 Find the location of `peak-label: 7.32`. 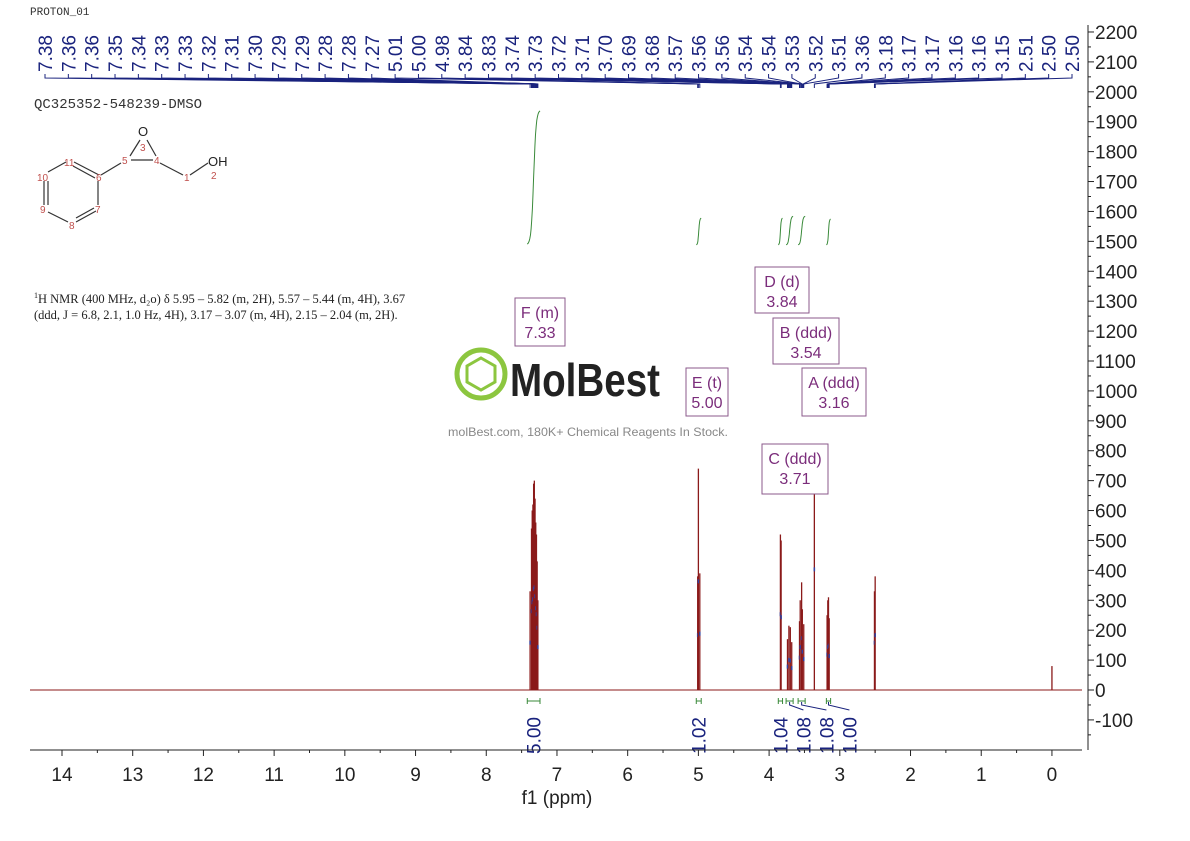

peak-label: 7.32 is located at coordinates (209, 53).